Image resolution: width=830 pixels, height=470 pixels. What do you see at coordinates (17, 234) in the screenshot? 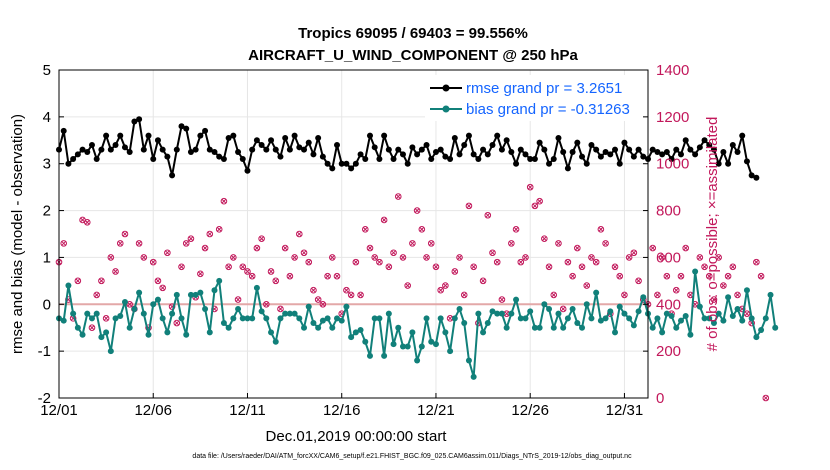
I see `y-axis-left-label: rmse and bias (model - observation)` at bounding box center [17, 234].